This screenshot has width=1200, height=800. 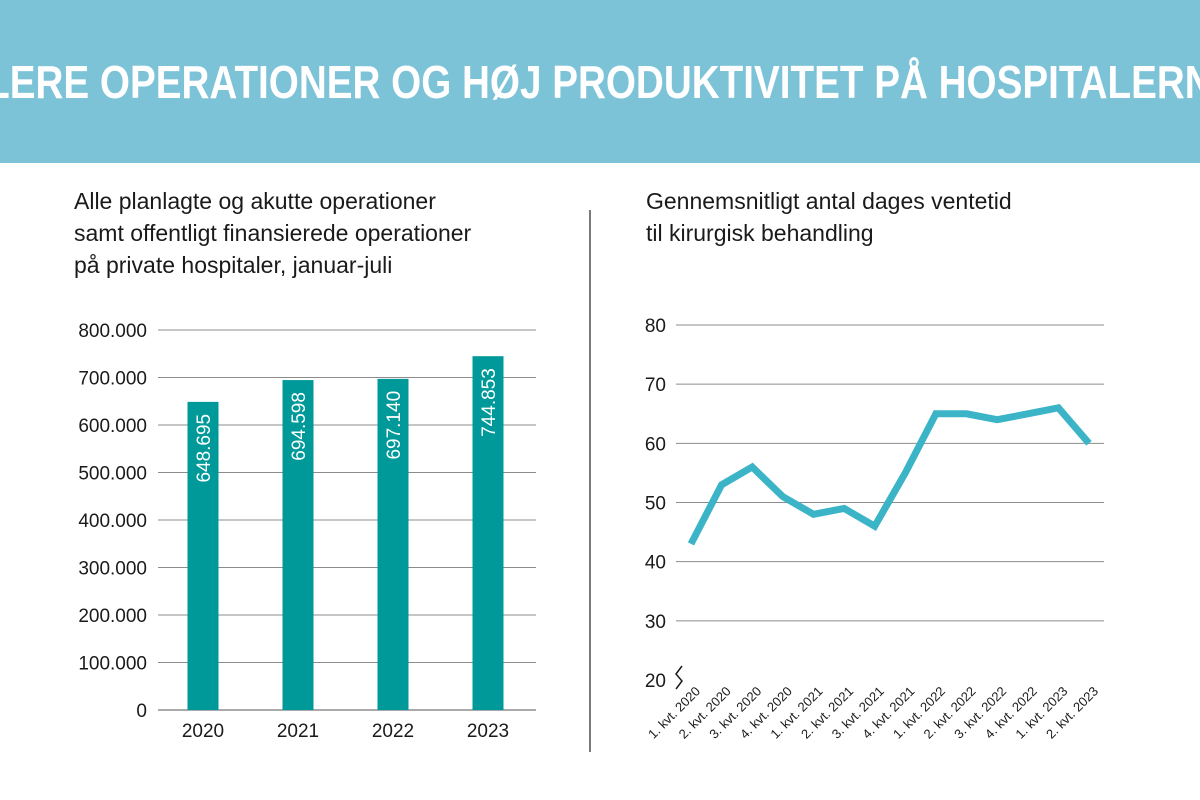 What do you see at coordinates (112, 474) in the screenshot?
I see `y-tick-label: 500.000` at bounding box center [112, 474].